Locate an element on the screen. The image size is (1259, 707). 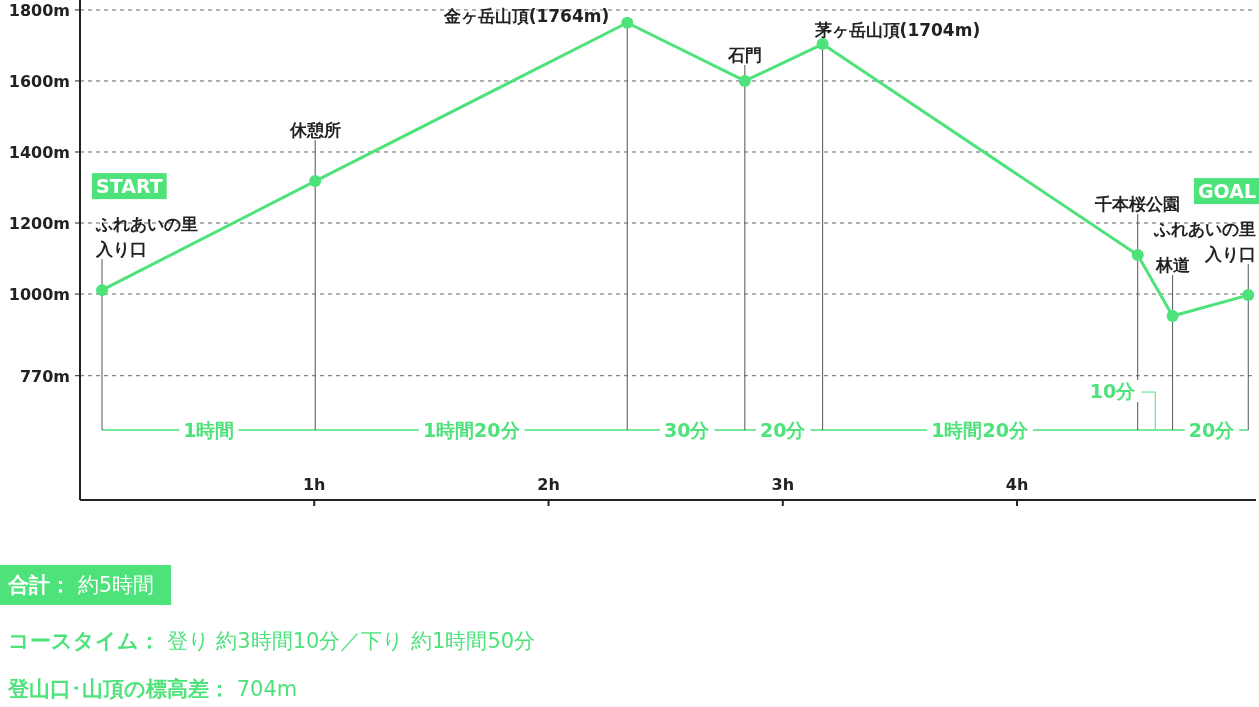
text: 合計： 約5時間 is located at coordinates (81, 585).